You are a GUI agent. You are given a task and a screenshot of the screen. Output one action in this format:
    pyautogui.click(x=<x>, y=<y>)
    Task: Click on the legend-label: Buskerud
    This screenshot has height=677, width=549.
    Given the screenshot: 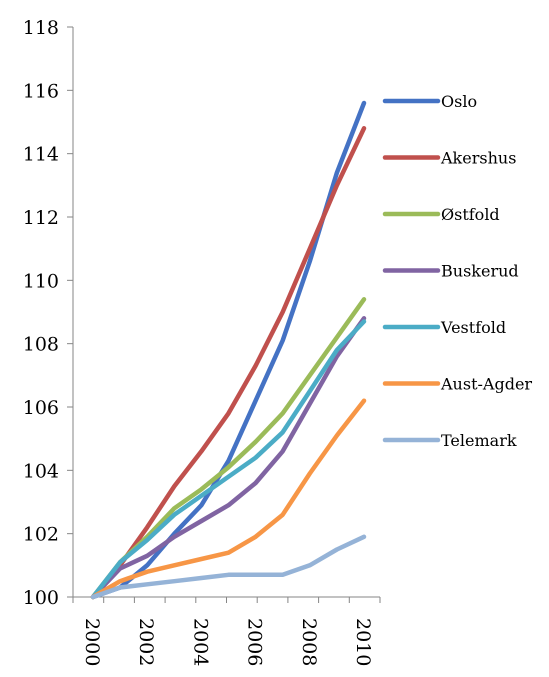 What is the action you would take?
    pyautogui.click(x=480, y=271)
    